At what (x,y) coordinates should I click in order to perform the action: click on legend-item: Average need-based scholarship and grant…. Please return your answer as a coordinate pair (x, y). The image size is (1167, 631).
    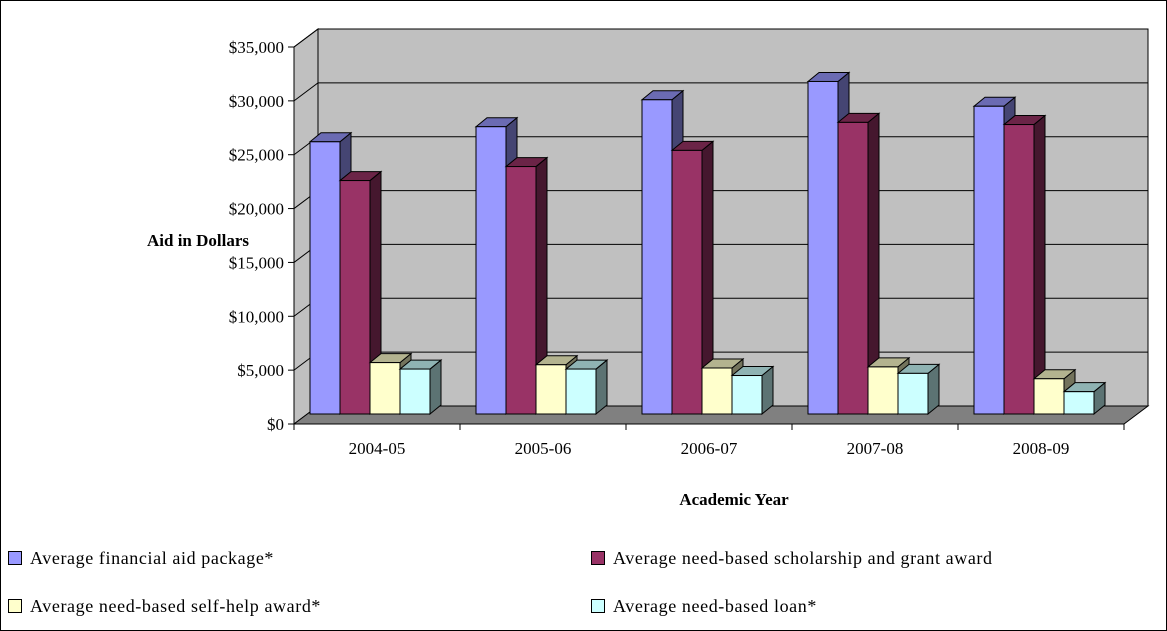
    Looking at the image, I should click on (792, 558).